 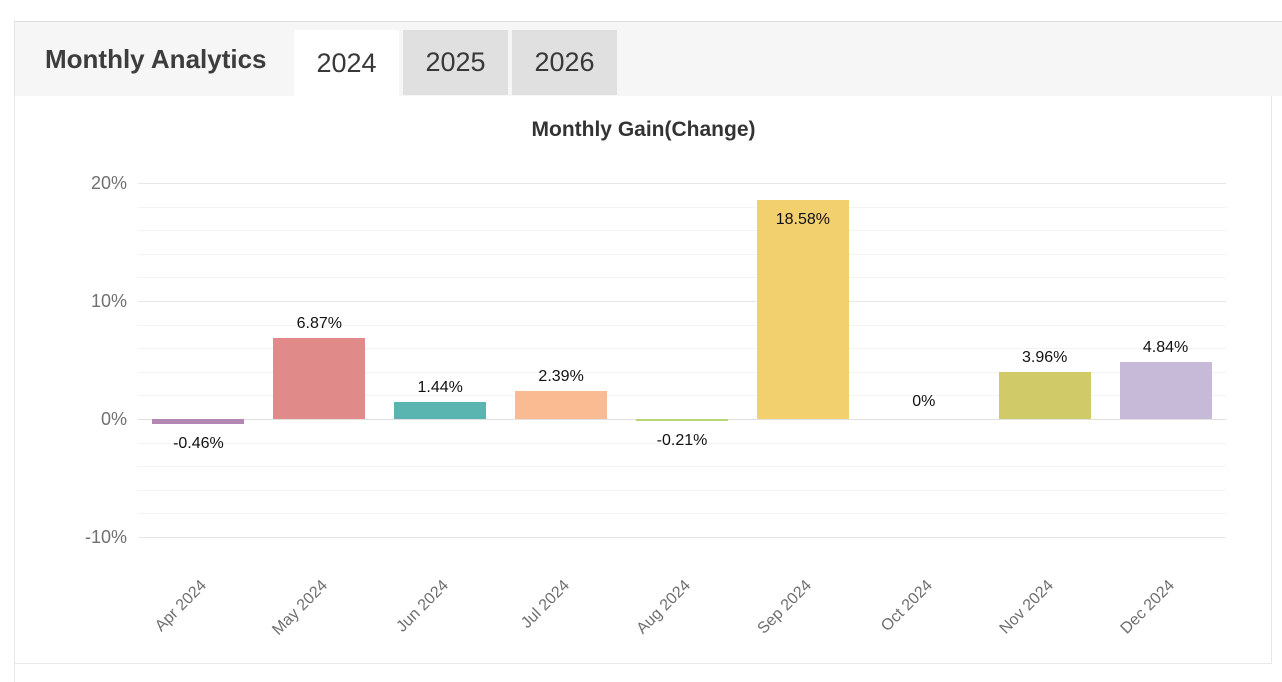 What do you see at coordinates (455, 62) in the screenshot?
I see `tab-2025: 2025` at bounding box center [455, 62].